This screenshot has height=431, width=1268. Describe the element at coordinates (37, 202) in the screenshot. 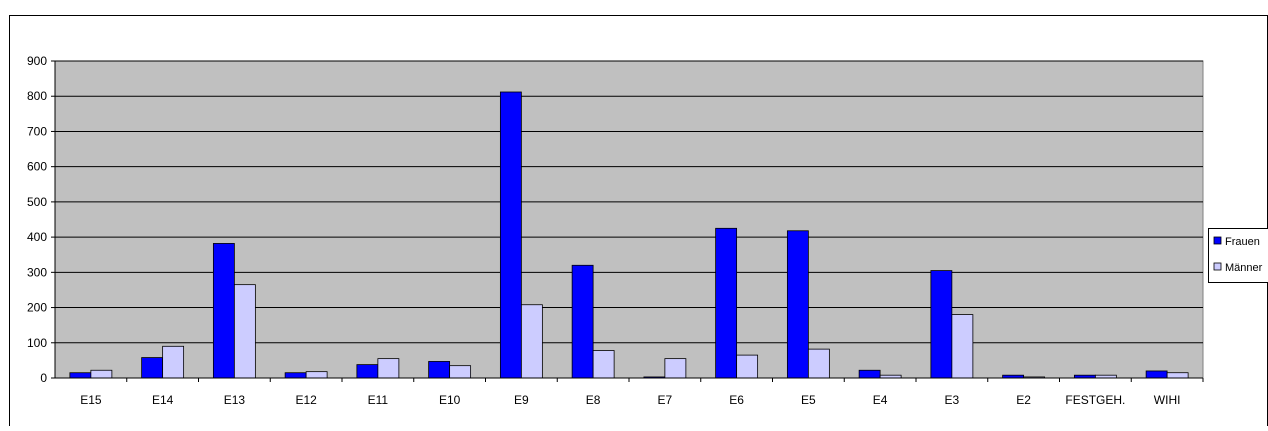

I see `y-tick-label: 500` at that location.